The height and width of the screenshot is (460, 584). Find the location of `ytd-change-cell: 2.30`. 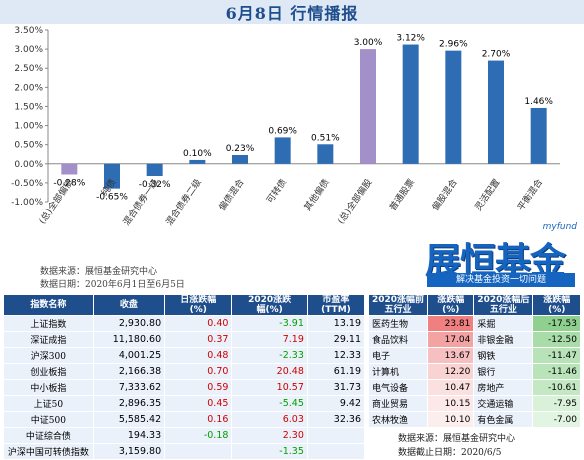

ytd-change-cell: 2.30 is located at coordinates (269, 435).